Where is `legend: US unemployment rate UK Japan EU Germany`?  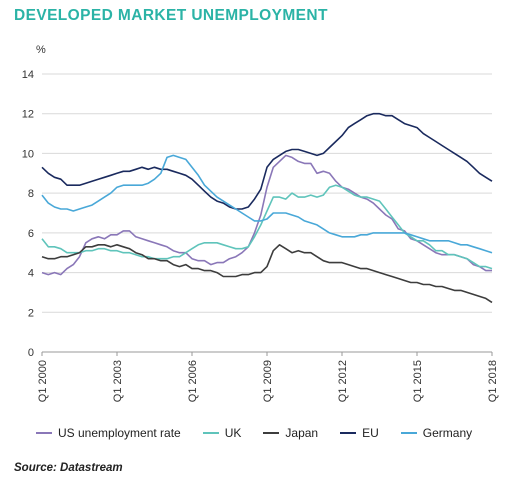 legend: US unemployment rate UK Japan EU Germany is located at coordinates (265, 433).